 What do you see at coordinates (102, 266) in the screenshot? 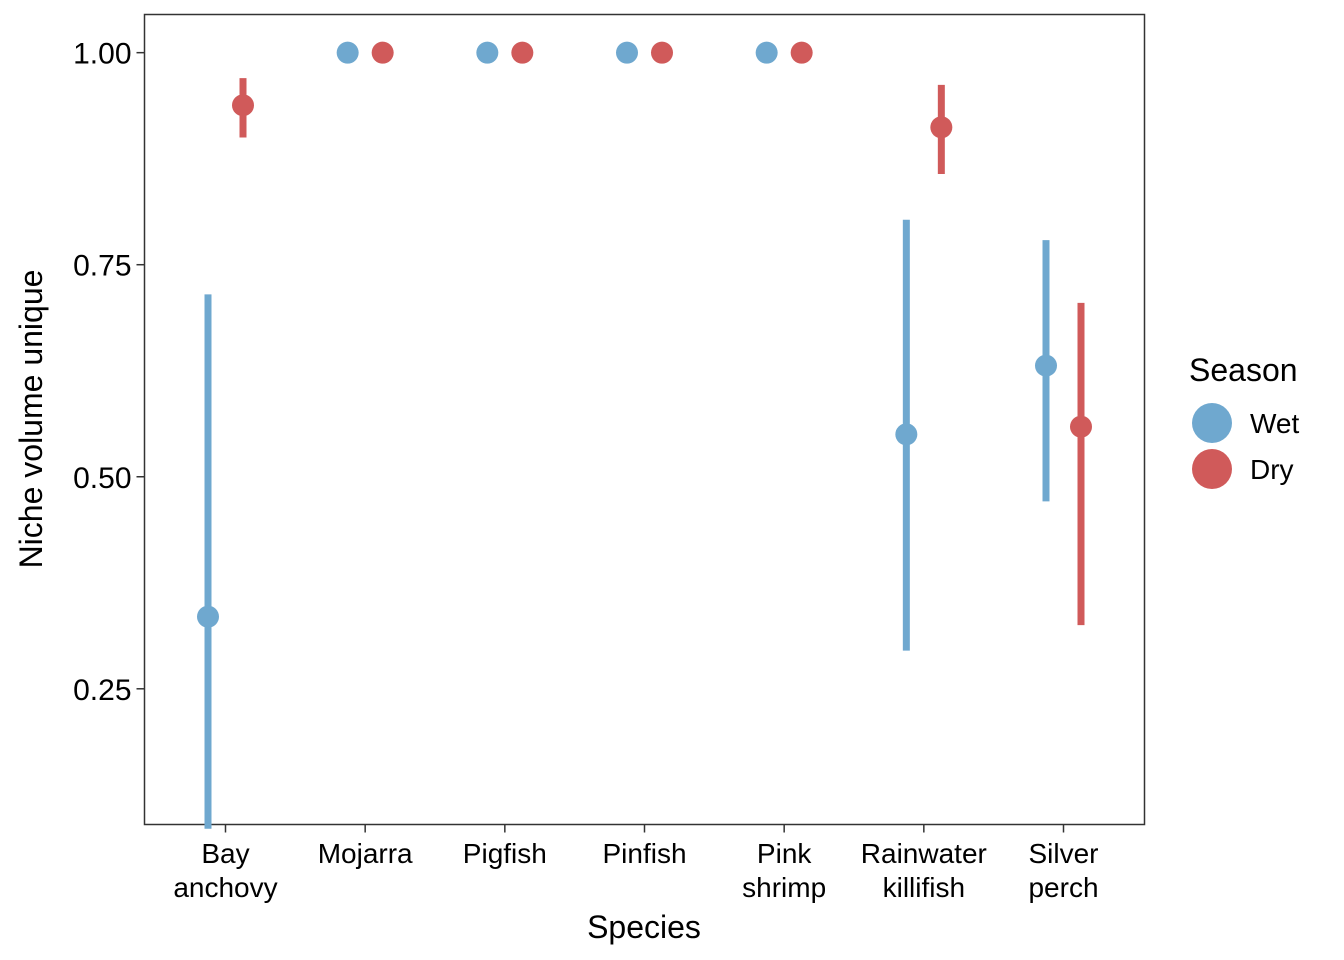
I see `y-tick-label: 0.75` at bounding box center [102, 266].